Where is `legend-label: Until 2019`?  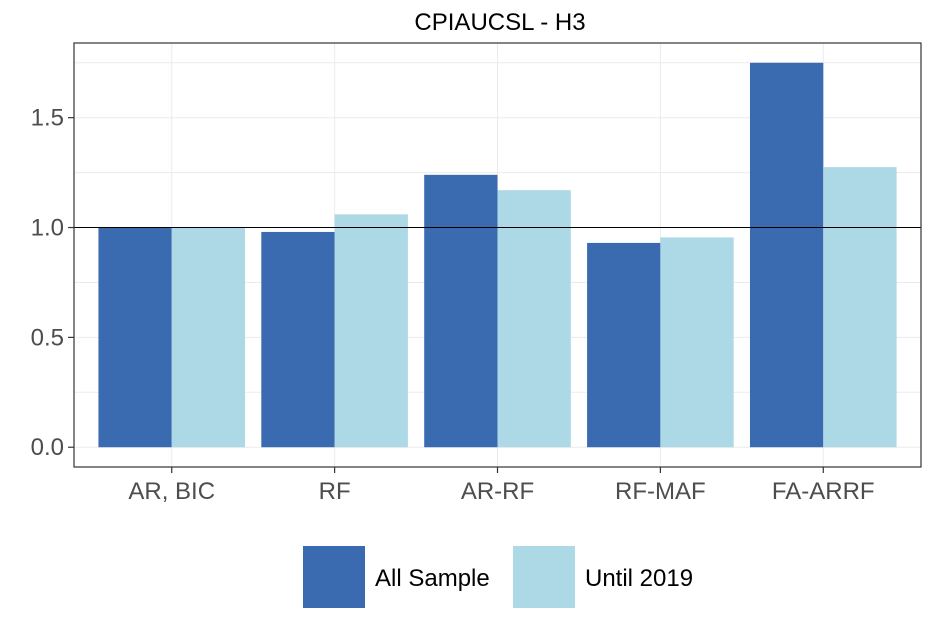 legend-label: Until 2019 is located at coordinates (639, 578).